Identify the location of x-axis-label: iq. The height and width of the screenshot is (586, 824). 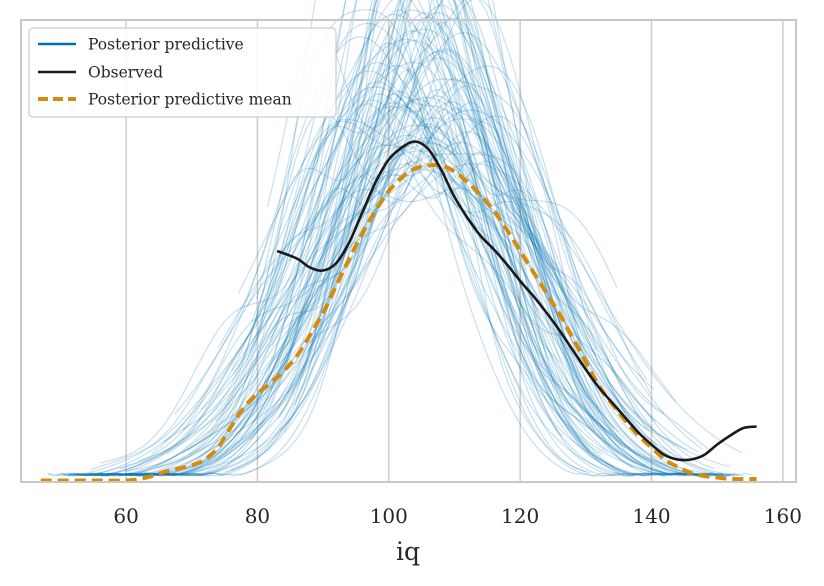
(408, 551).